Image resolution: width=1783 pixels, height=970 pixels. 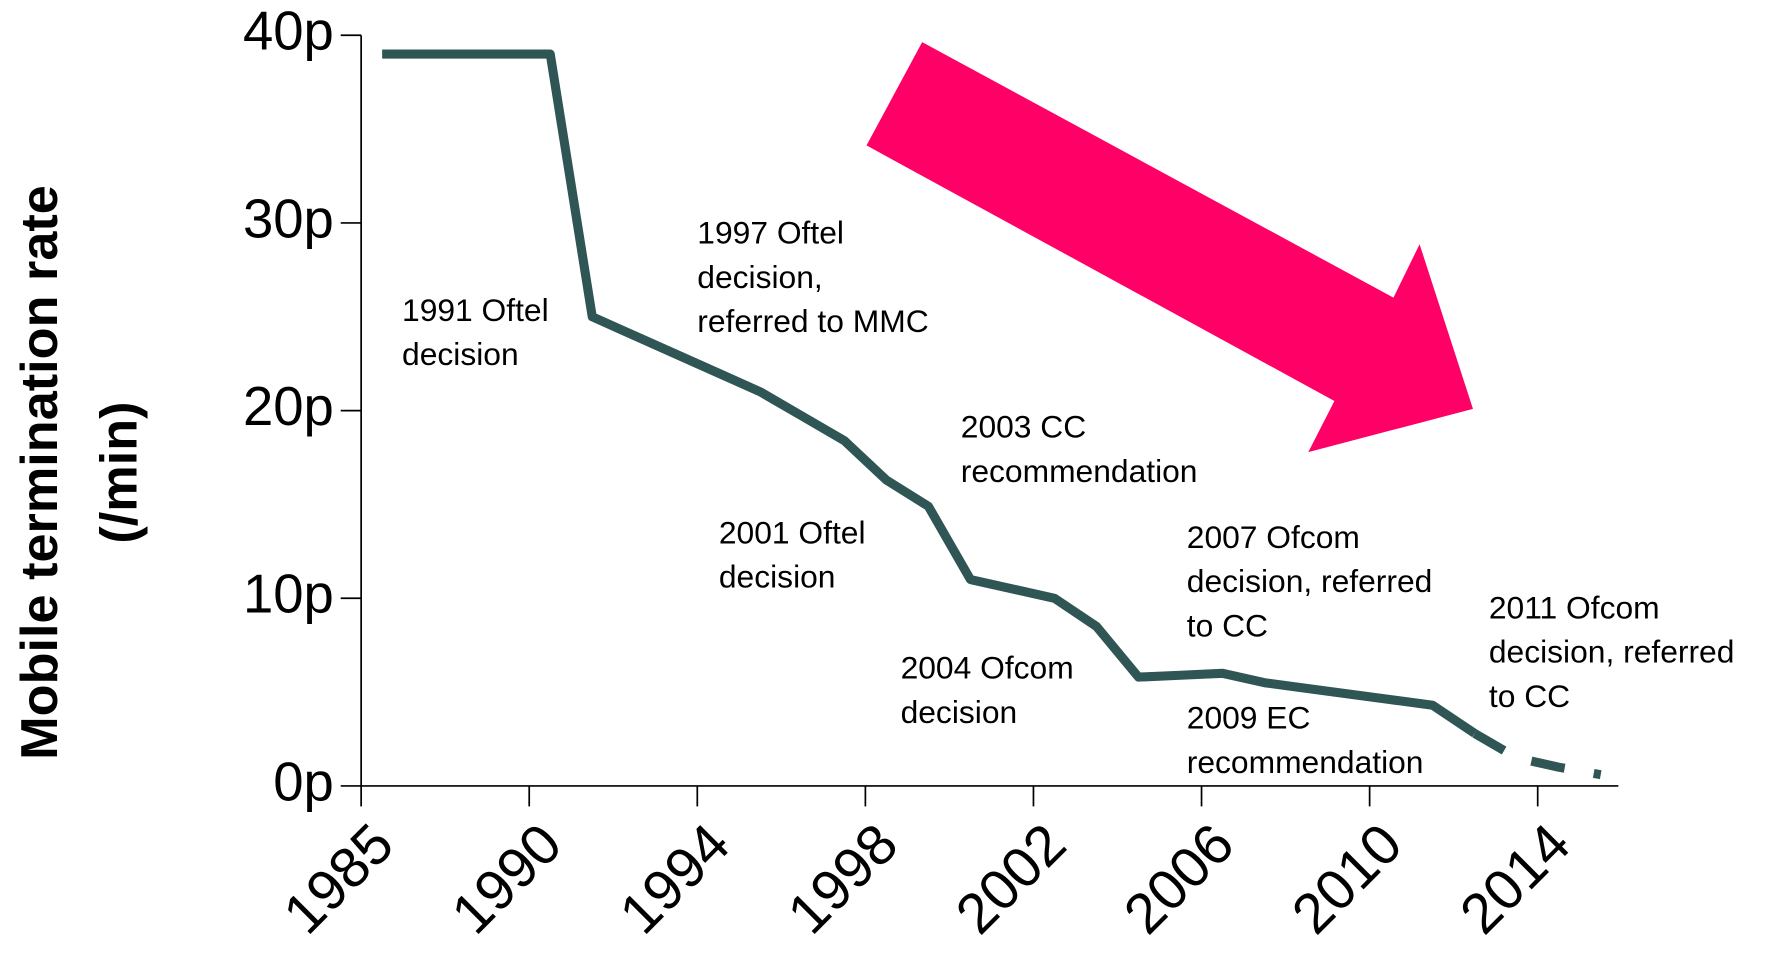 What do you see at coordinates (1169, 247) in the screenshot?
I see `trend-arrow` at bounding box center [1169, 247].